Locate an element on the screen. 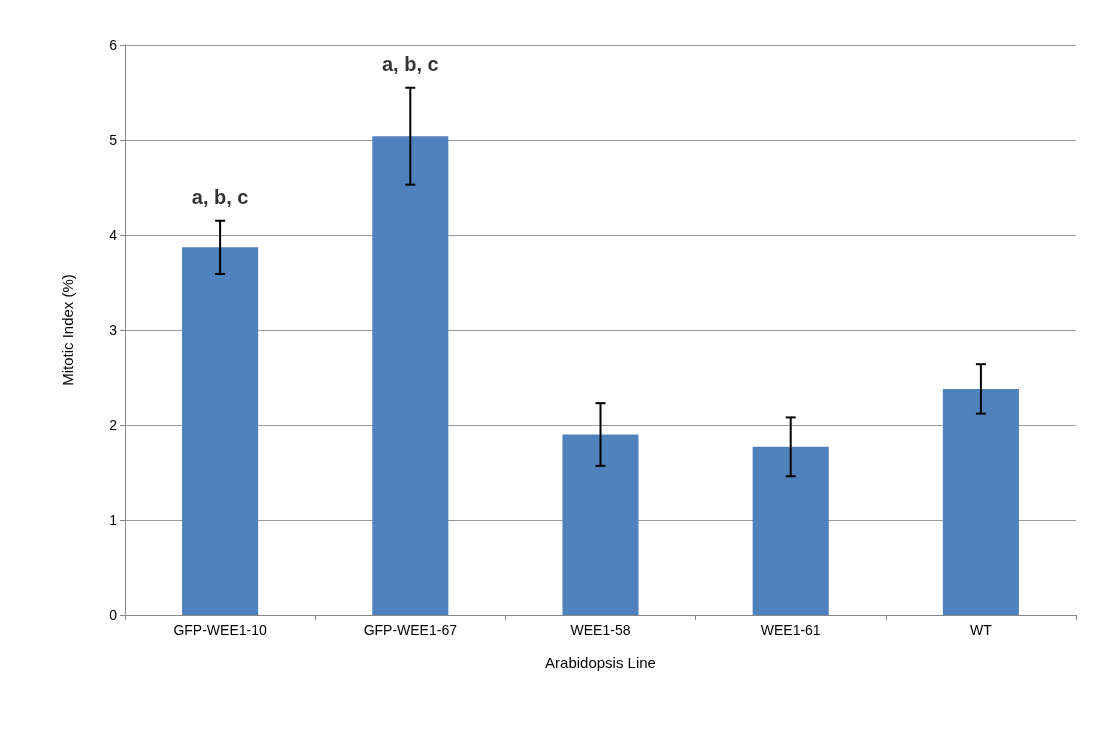 The height and width of the screenshot is (729, 1107). y-tick-label: 5 is located at coordinates (113, 140).